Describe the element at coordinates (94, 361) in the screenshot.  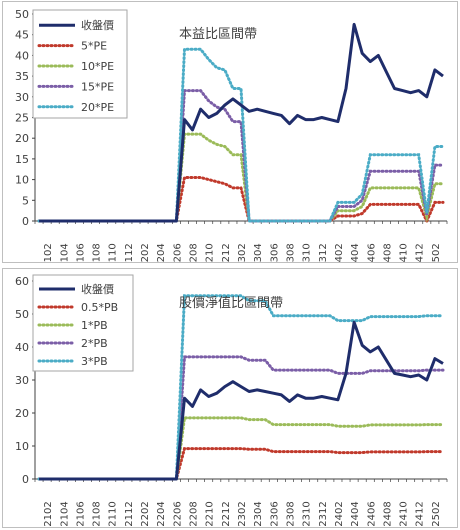
I see `legend-label: 3*PB` at that location.